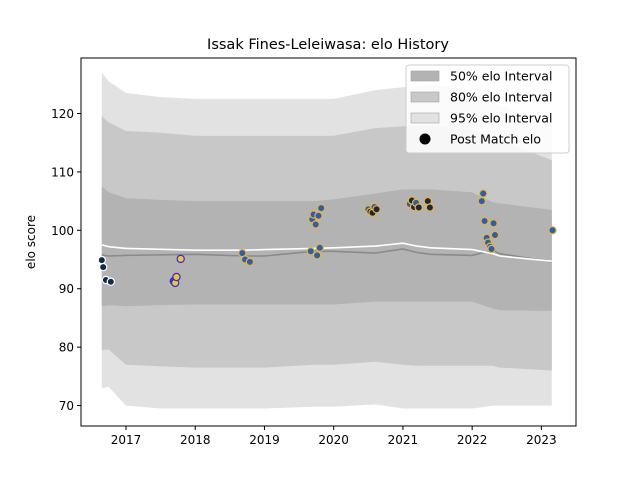 The width and height of the screenshot is (640, 480). Describe the element at coordinates (333, 440) in the screenshot. I see `x-tick-label: 2020` at that location.